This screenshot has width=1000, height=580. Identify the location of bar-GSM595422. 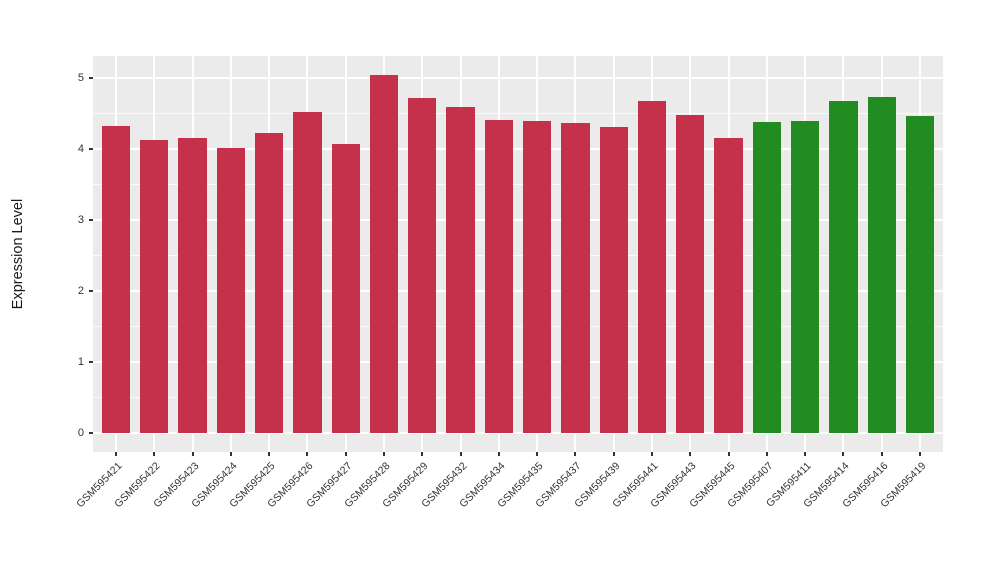
(154, 286).